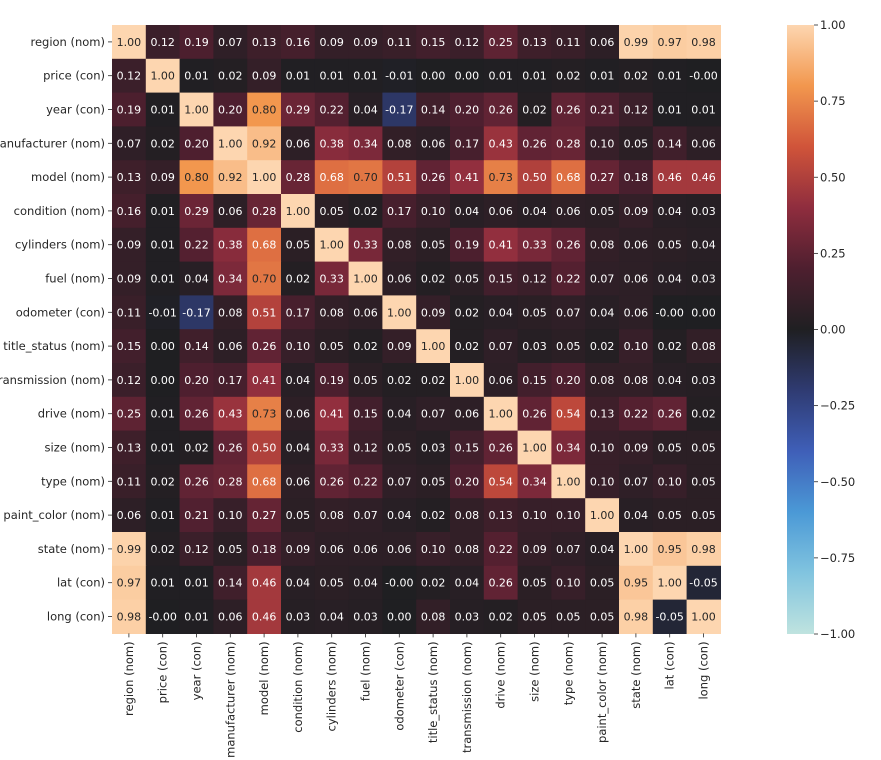  I want to click on colorbar-tick-label: 1.00, so click(833, 25).